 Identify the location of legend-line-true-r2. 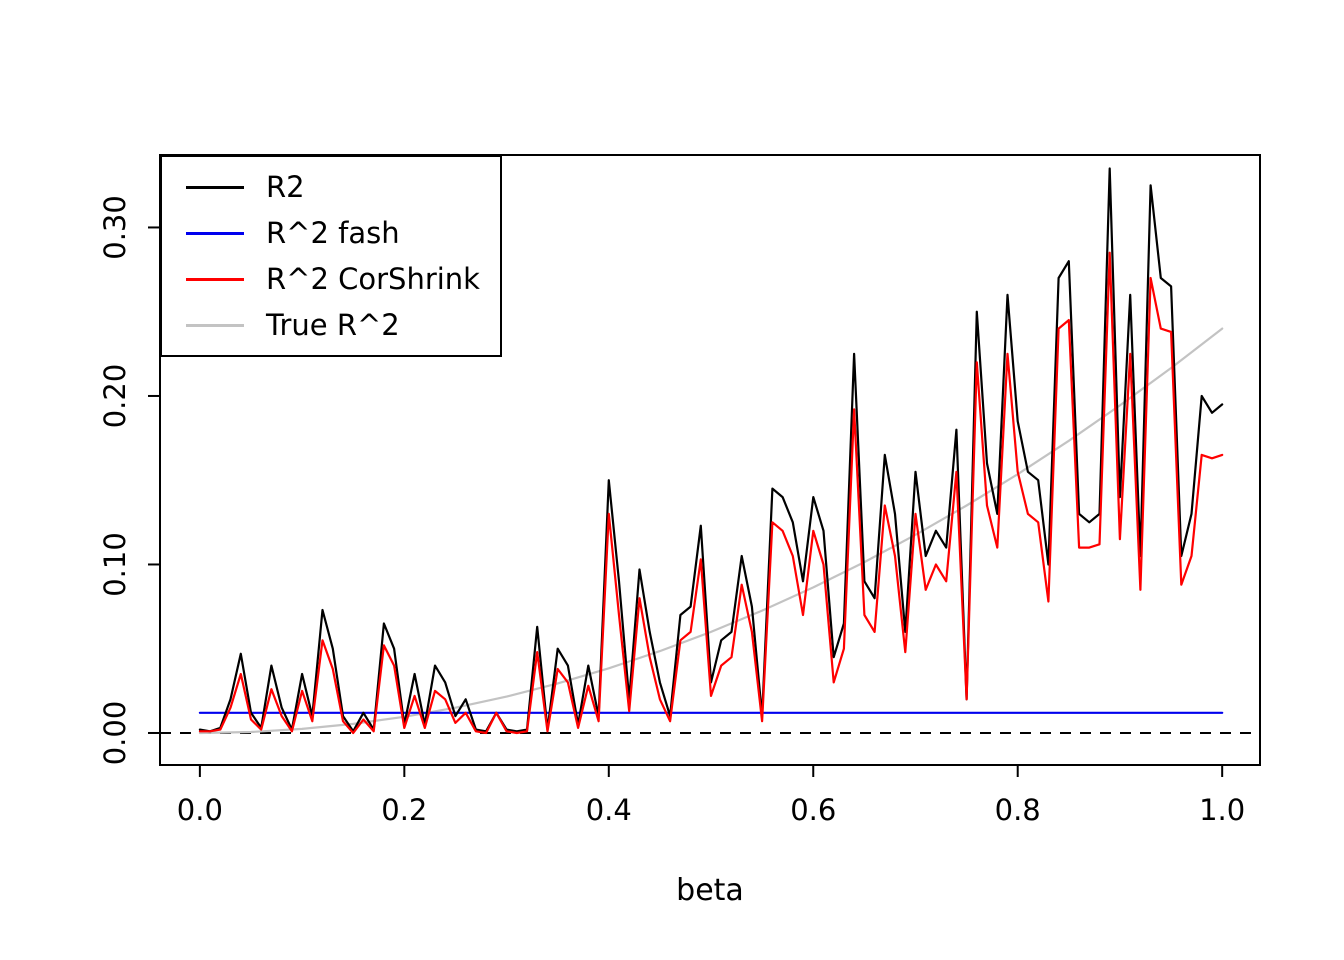
(215, 325).